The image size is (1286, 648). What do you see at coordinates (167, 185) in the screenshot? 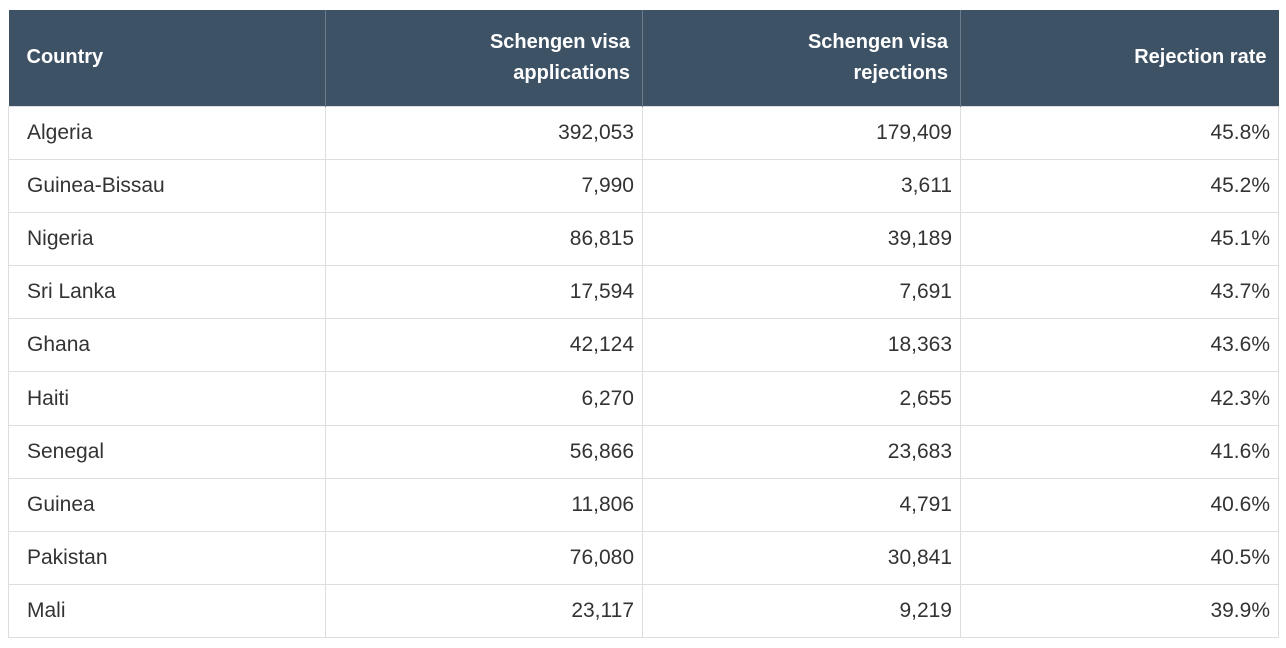
I see `country-cell: Guinea-Bissau` at bounding box center [167, 185].